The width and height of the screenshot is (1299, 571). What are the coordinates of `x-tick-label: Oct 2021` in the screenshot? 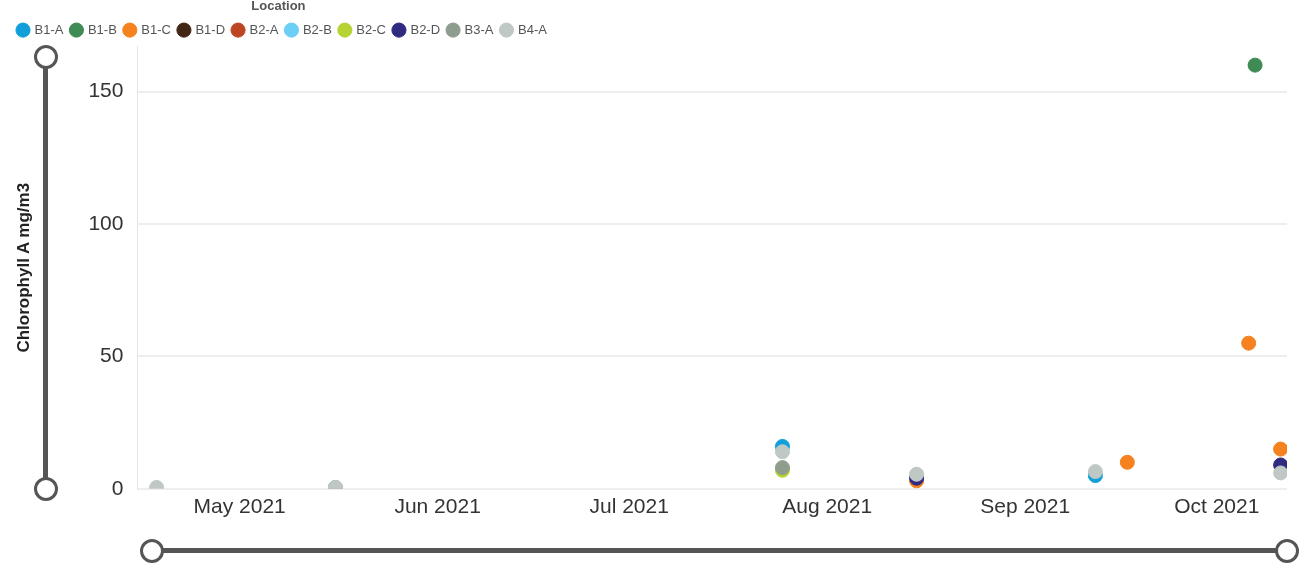 It's located at (1217, 506).